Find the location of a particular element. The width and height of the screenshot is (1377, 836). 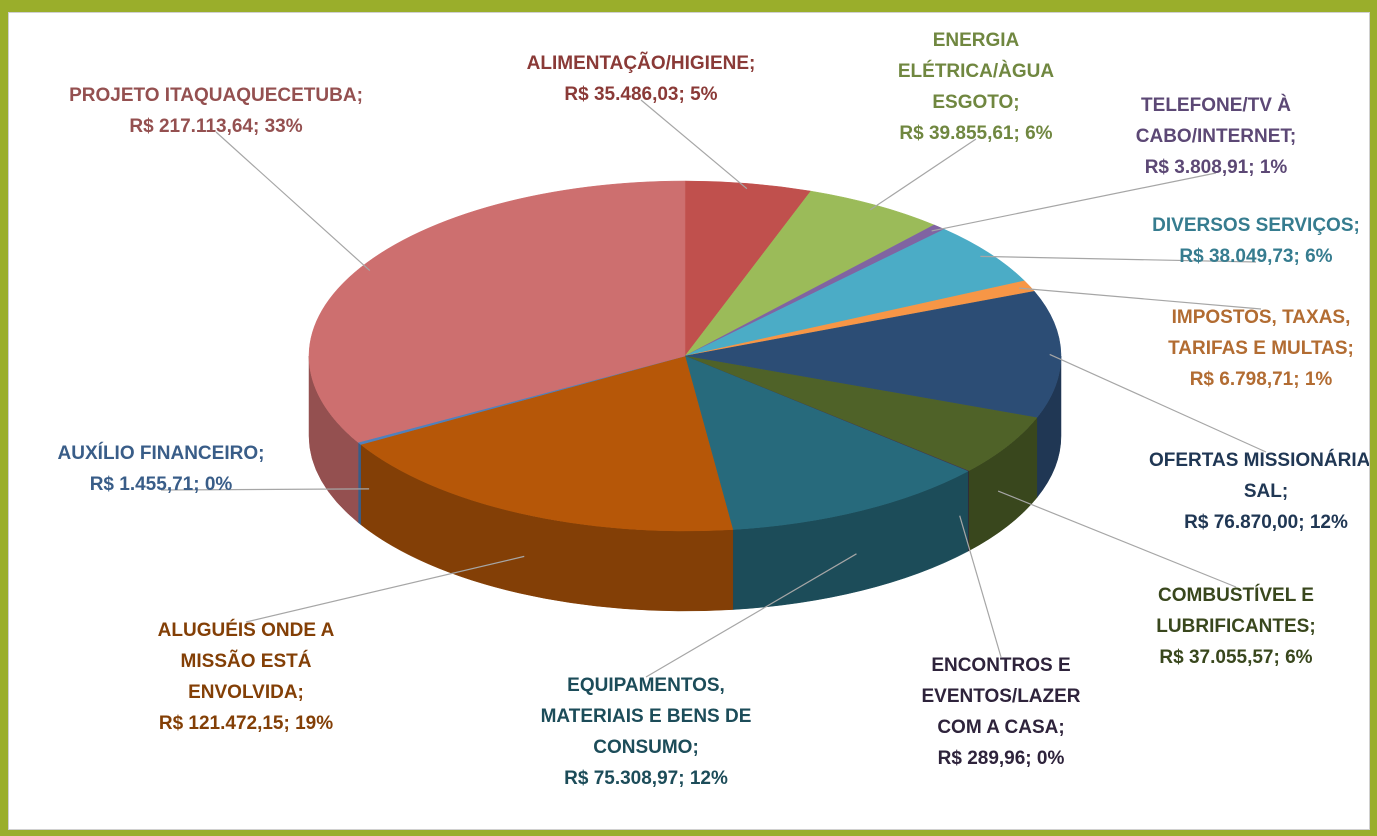

category-label: DIVERSOS SERVIÇOS; is located at coordinates (1256, 225).